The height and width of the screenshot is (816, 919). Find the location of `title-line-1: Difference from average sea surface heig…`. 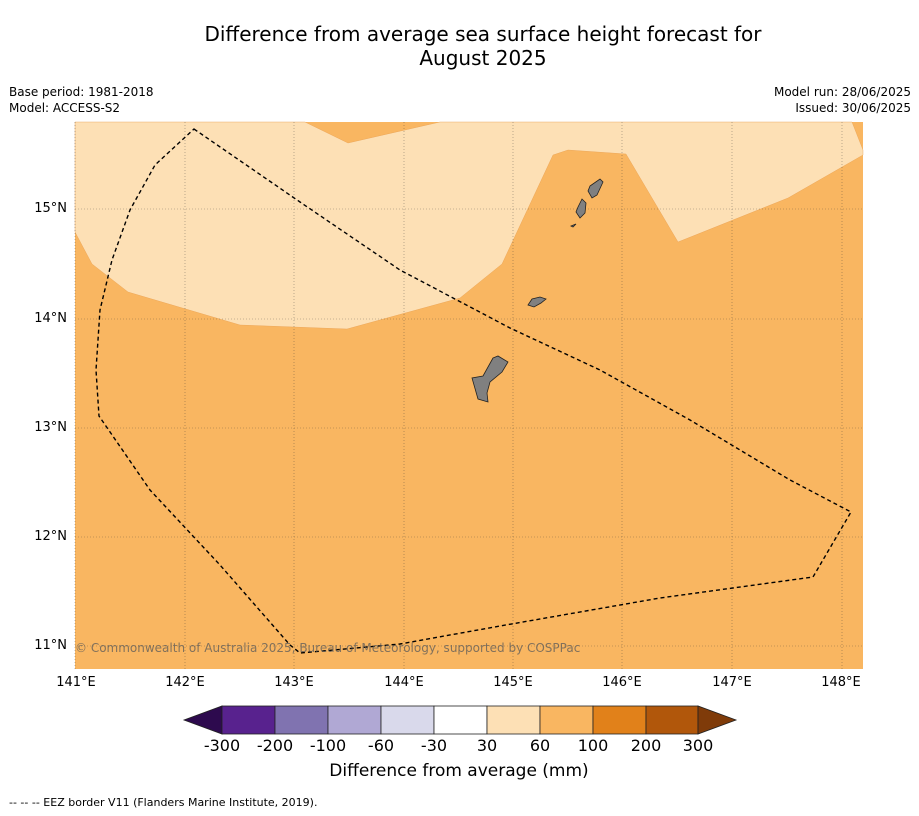

title-line-1: Difference from average sea surface heig… is located at coordinates (483, 34).